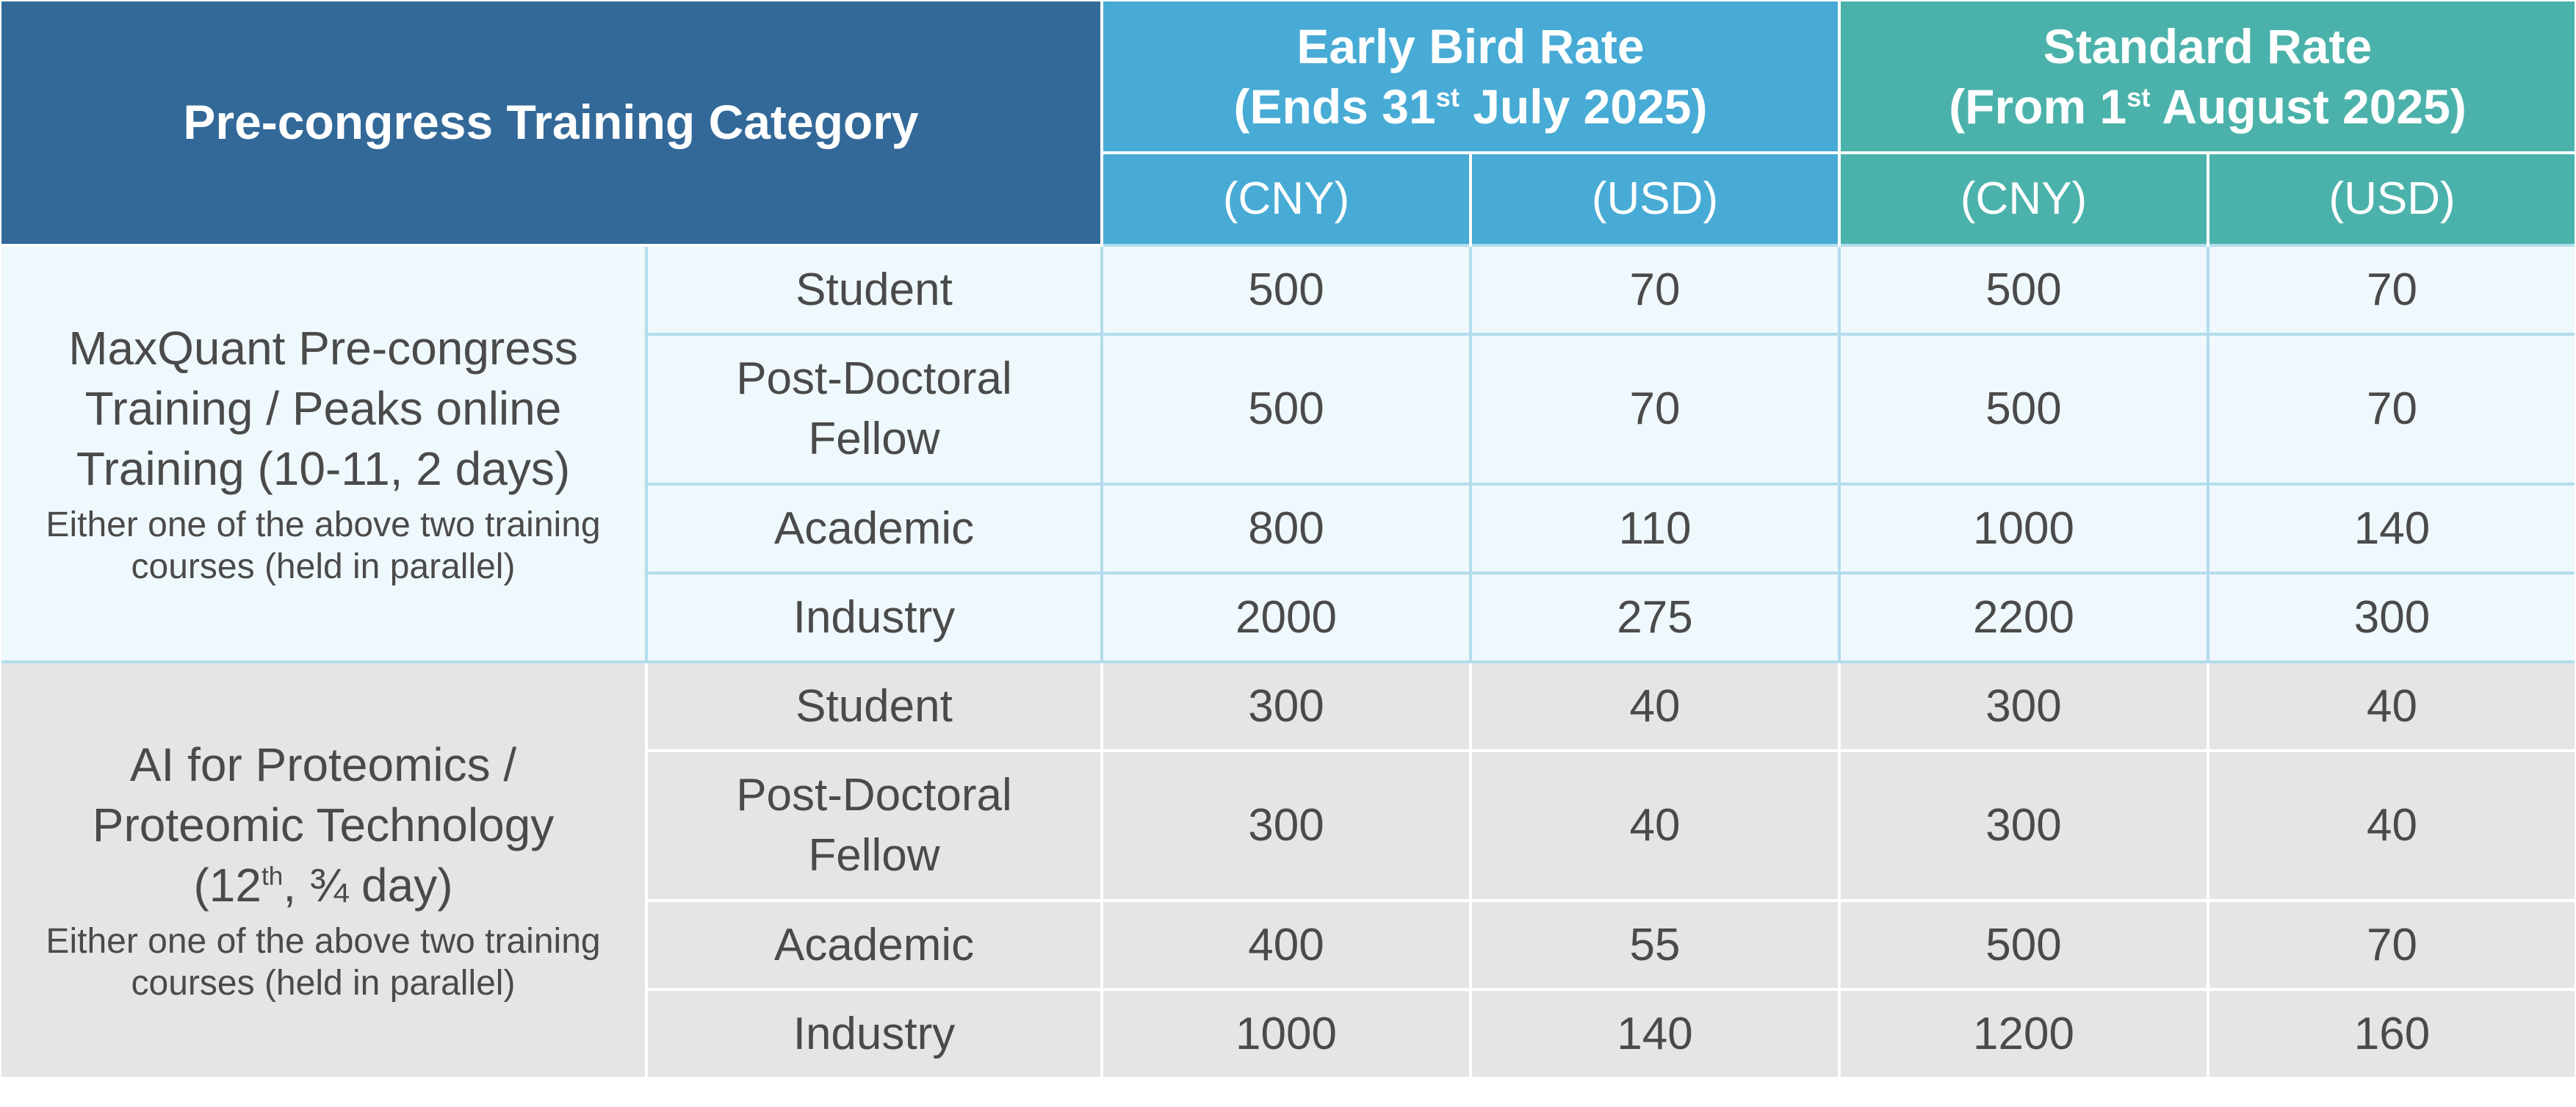 The image size is (2576, 1107). I want to click on early-usd-header: (USD), so click(1656, 199).